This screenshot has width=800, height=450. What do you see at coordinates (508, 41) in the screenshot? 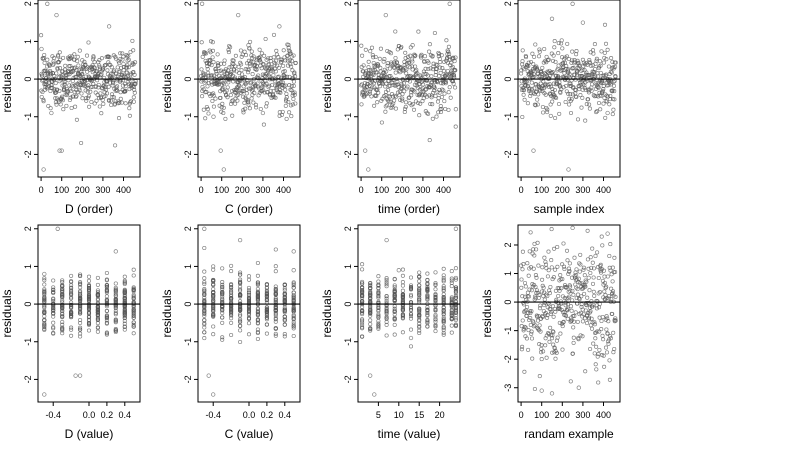
I see `y-tick-label: 1` at bounding box center [508, 41].